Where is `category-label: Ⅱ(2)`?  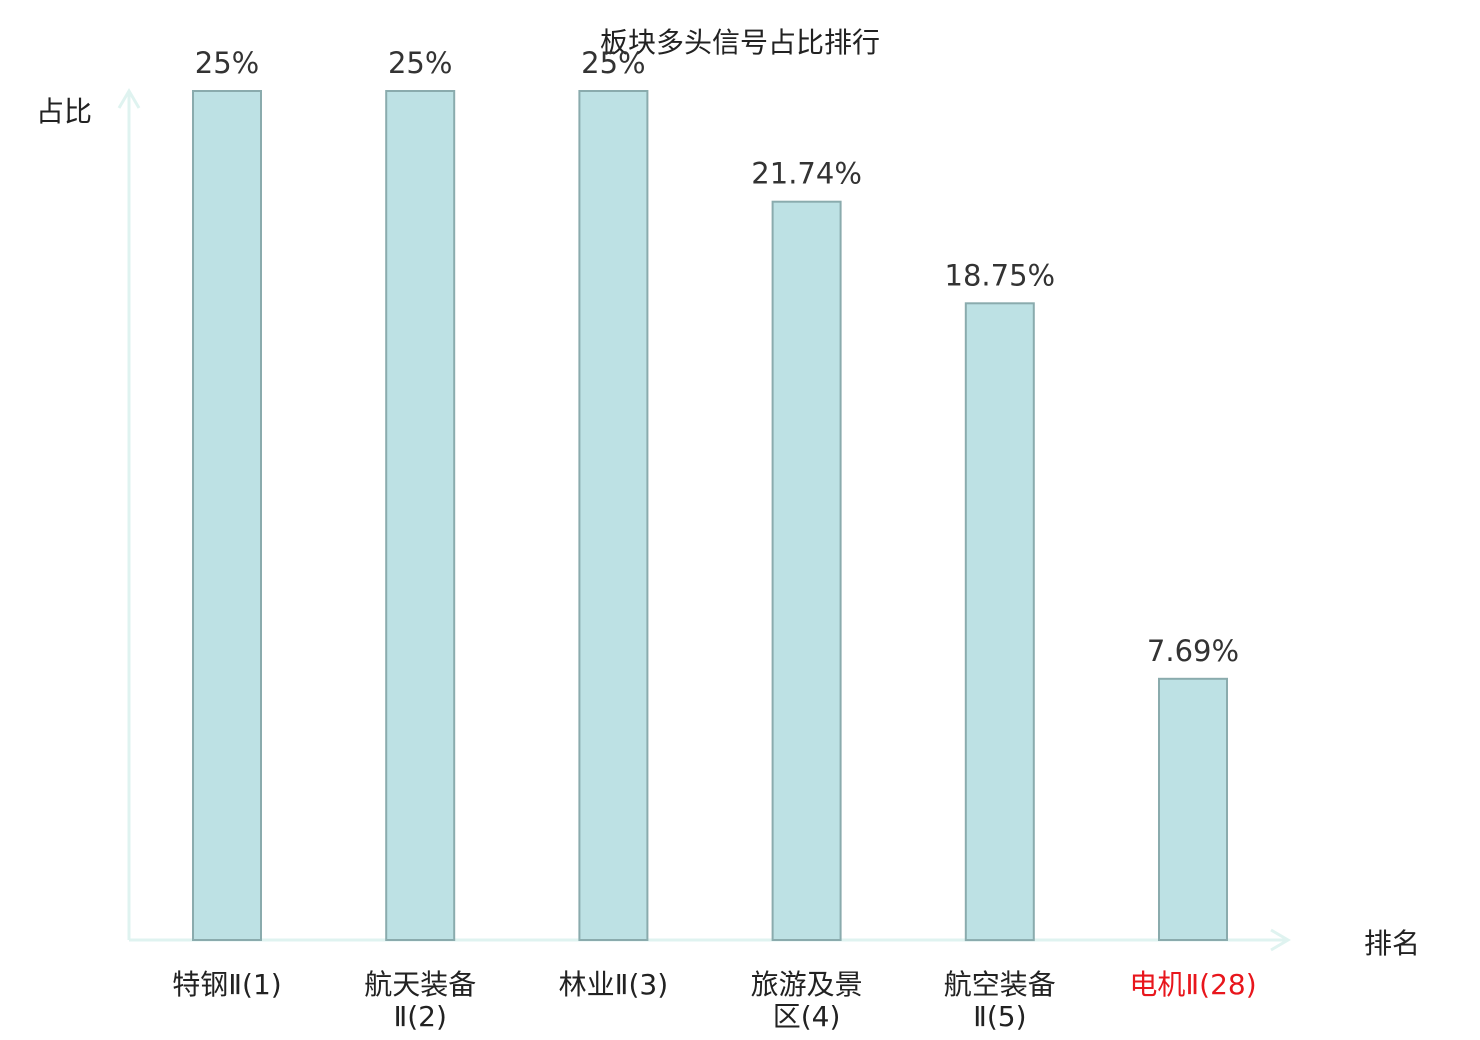 category-label: Ⅱ(2) is located at coordinates (419, 1016).